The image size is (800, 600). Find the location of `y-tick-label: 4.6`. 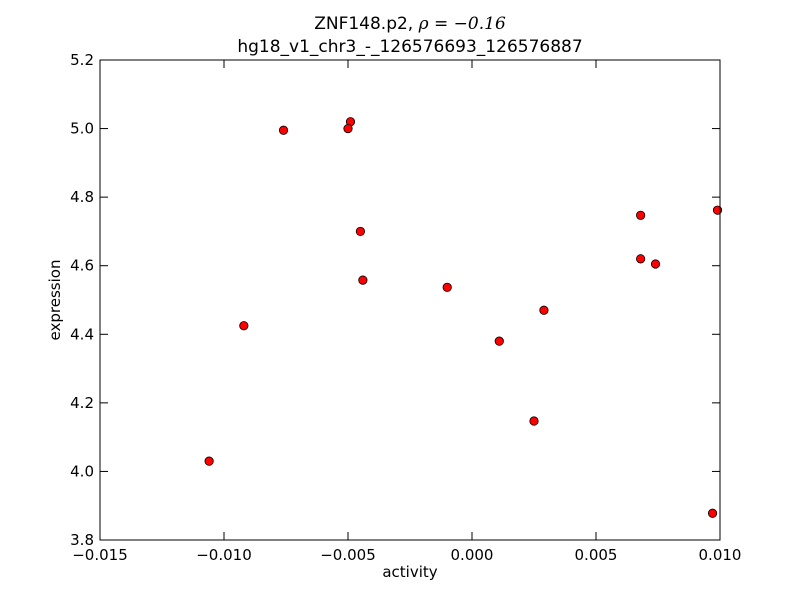

y-tick-label: 4.6 is located at coordinates (82, 266).